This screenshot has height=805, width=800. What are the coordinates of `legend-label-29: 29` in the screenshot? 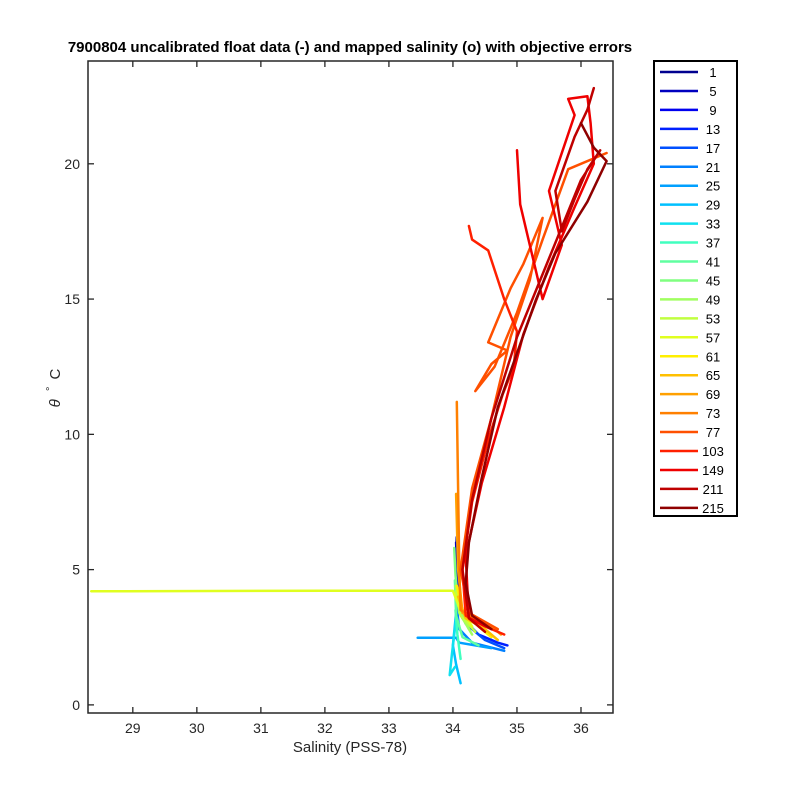 It's located at (713, 205).